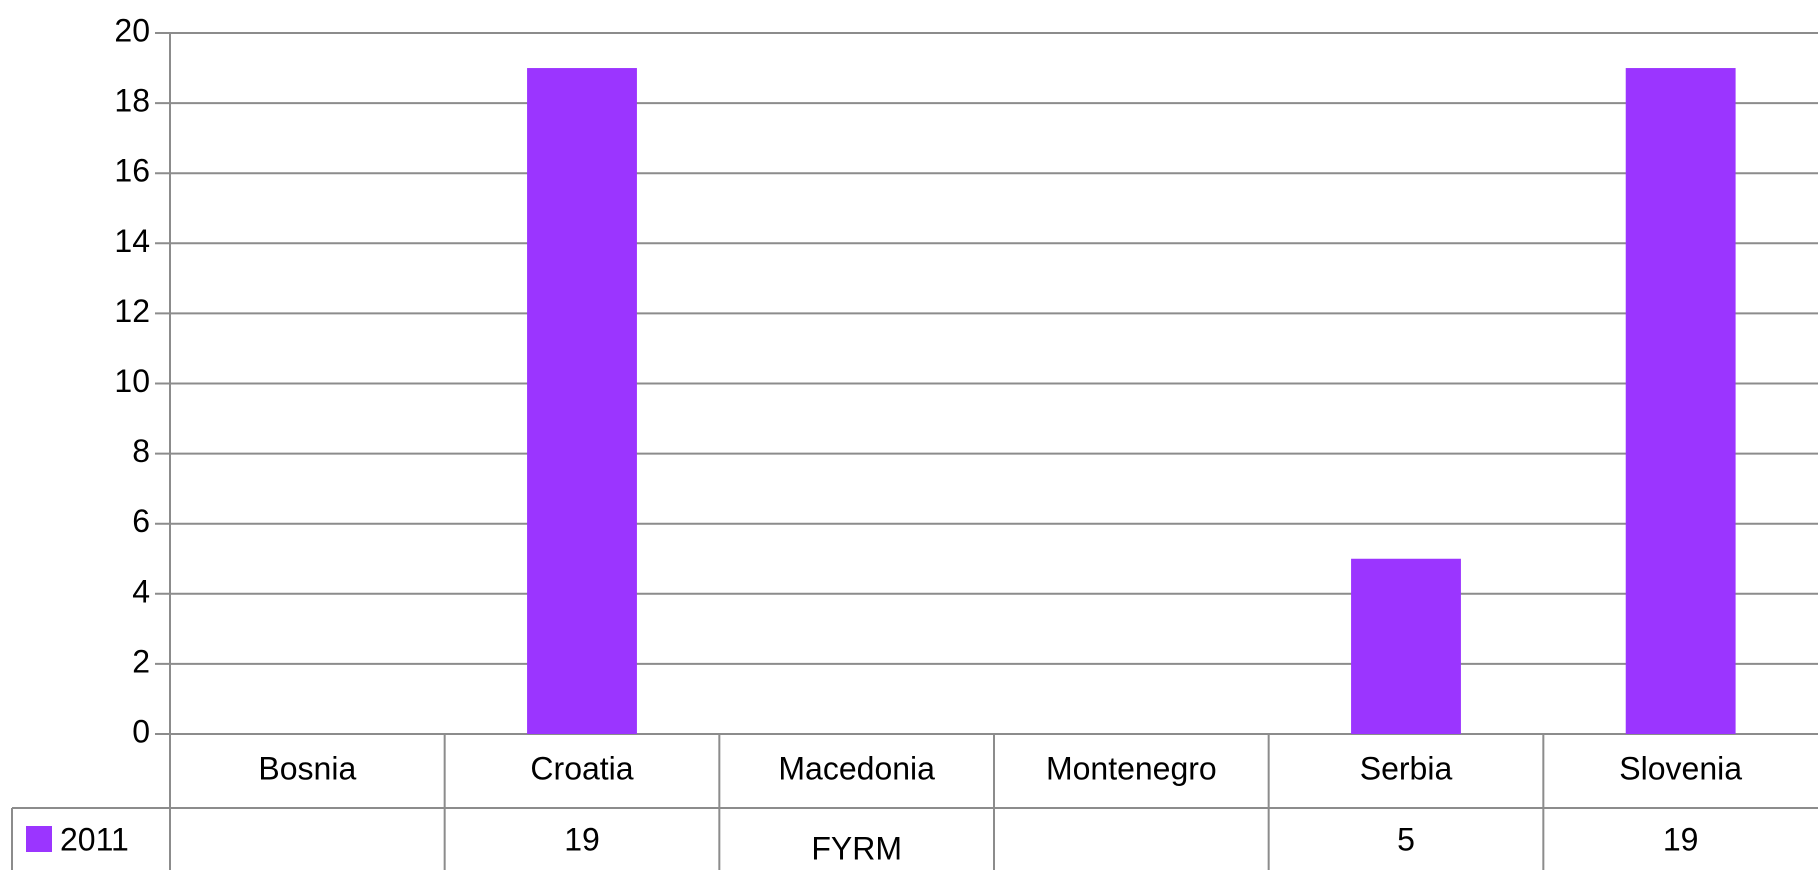  I want to click on category-label-serbia: Serbia, so click(1406, 768).